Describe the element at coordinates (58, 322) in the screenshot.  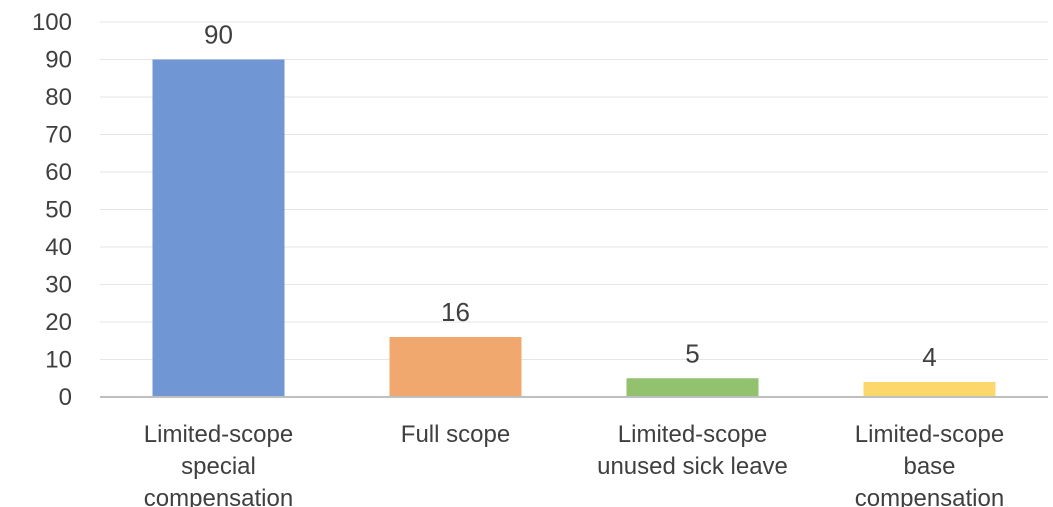
I see `y-tick-label: 20` at that location.